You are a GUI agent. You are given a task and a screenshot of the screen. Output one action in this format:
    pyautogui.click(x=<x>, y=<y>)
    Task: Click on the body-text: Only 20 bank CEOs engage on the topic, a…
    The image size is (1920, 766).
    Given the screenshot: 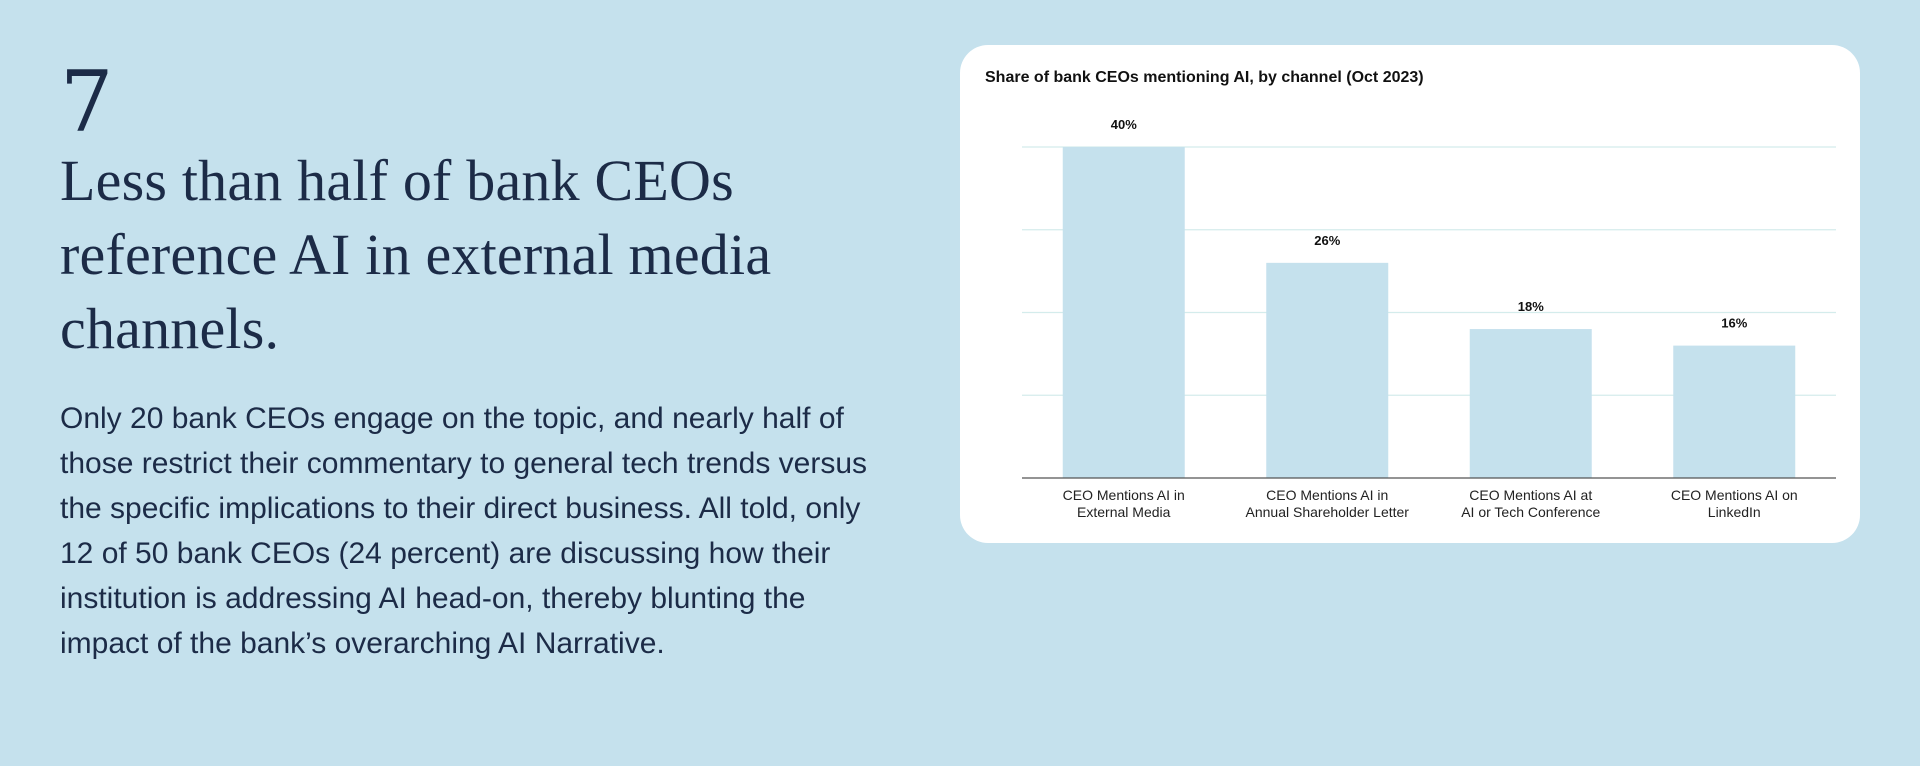 What is the action you would take?
    pyautogui.click(x=464, y=531)
    